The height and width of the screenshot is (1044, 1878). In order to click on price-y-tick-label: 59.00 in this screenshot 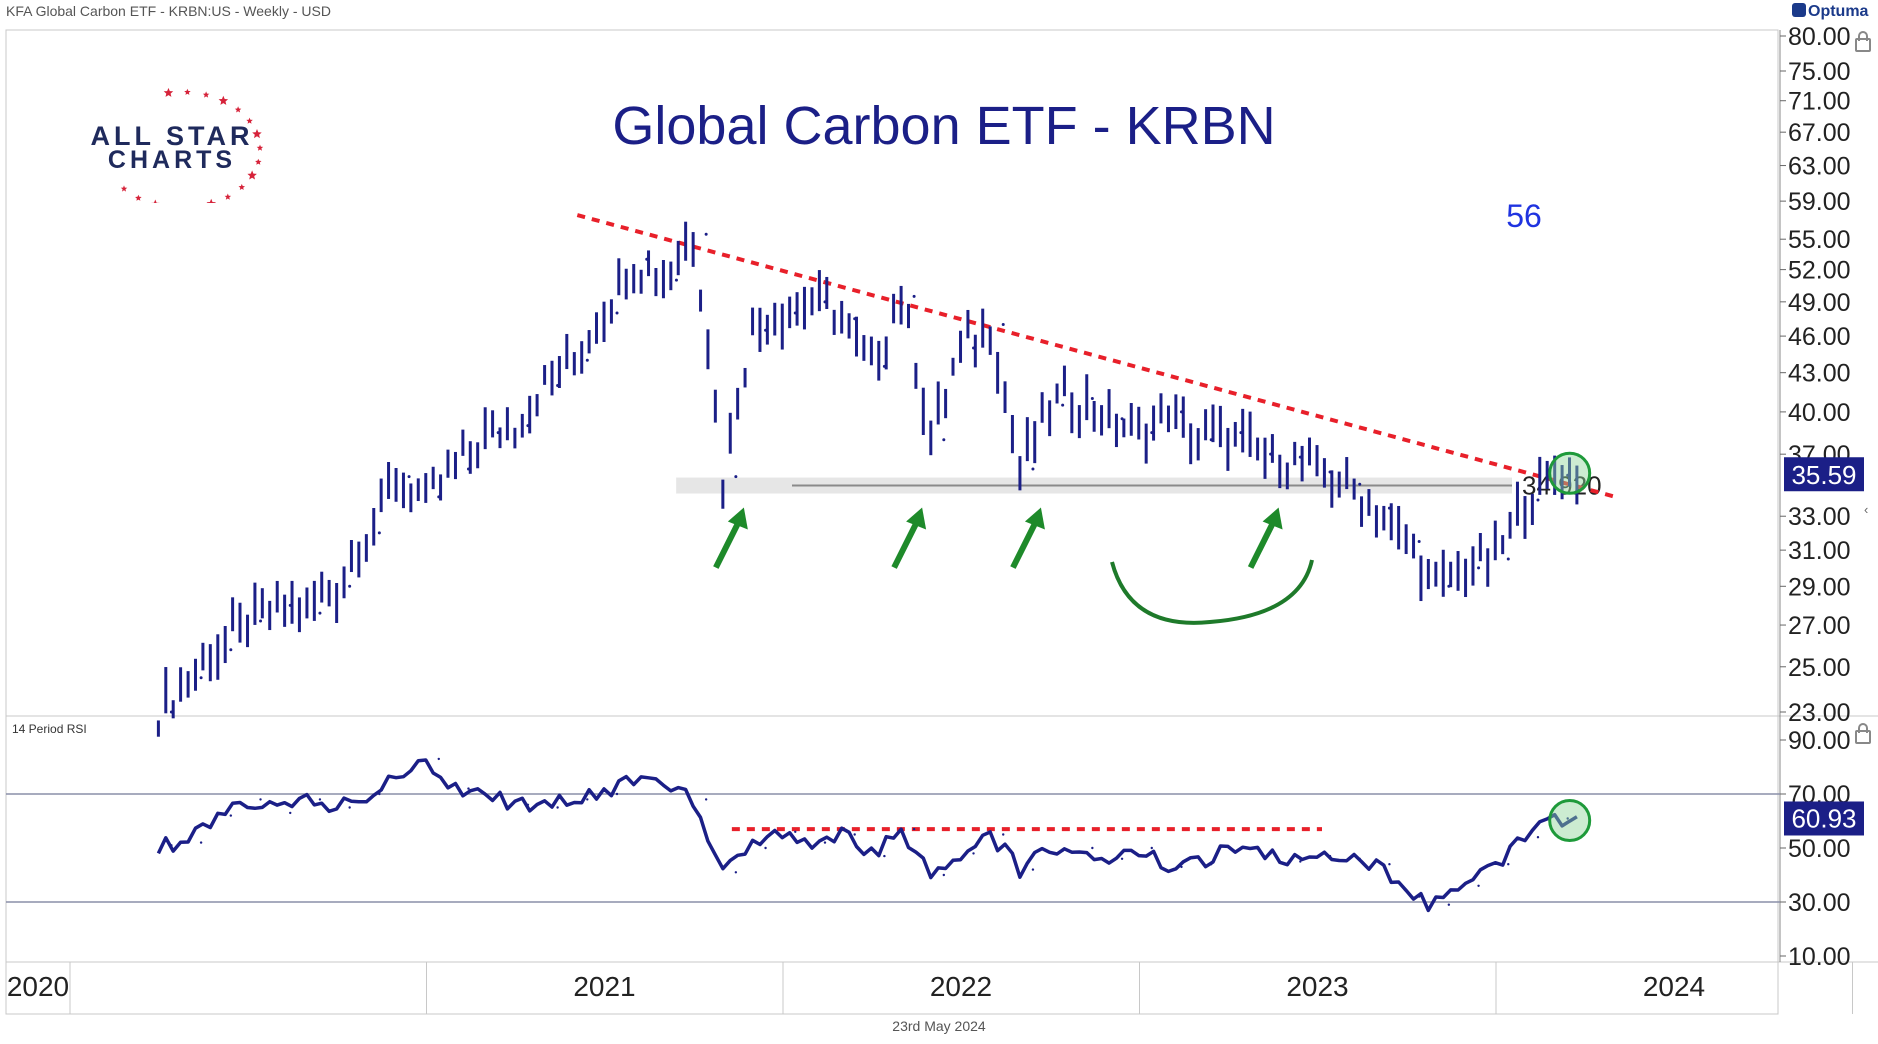, I will do `click(1819, 202)`.